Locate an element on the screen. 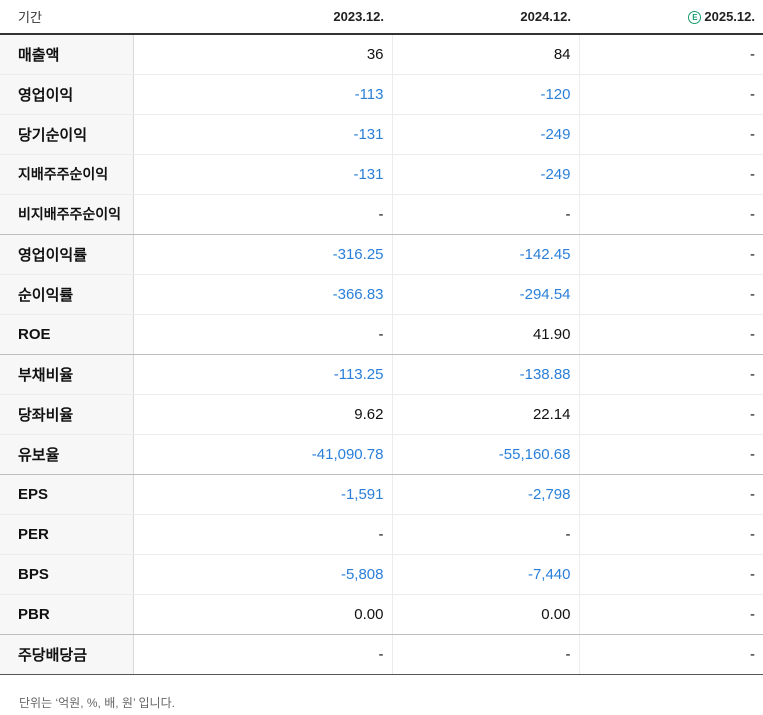 This screenshot has height=715, width=763. table-row: BPS -5,808 -7,440- is located at coordinates (381, 574).